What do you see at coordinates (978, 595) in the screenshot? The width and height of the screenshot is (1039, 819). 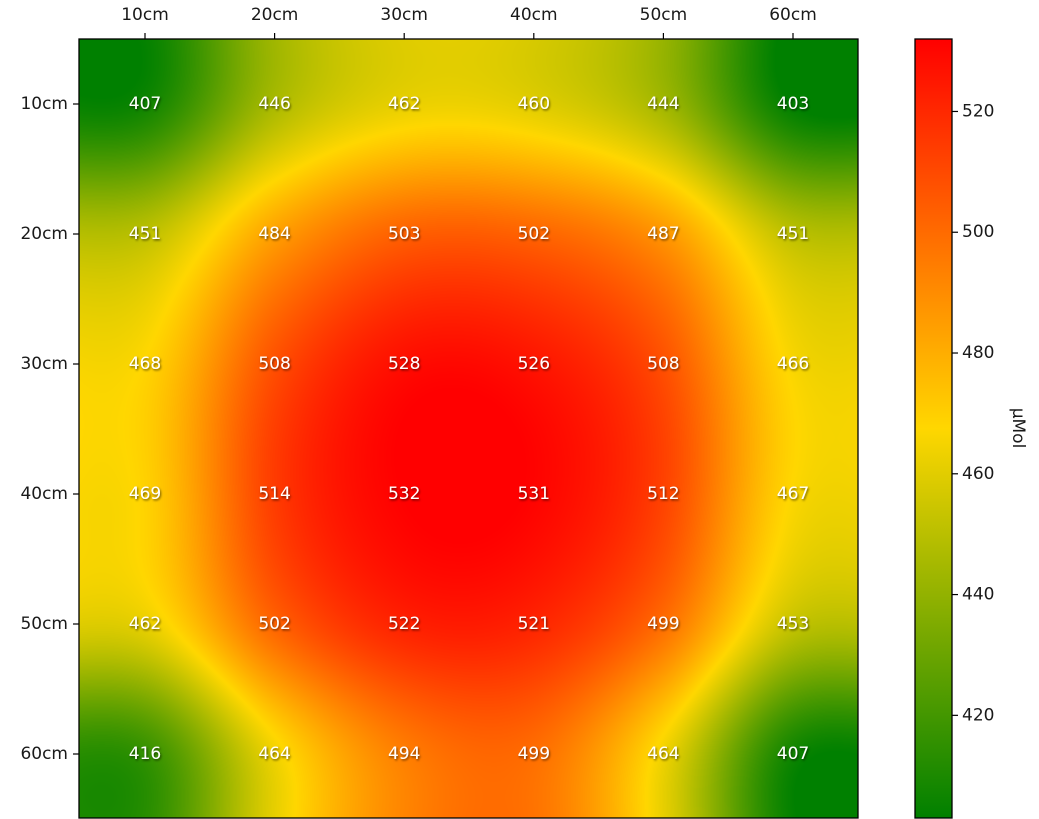 I see `colorbar-tick-label: 440` at bounding box center [978, 595].